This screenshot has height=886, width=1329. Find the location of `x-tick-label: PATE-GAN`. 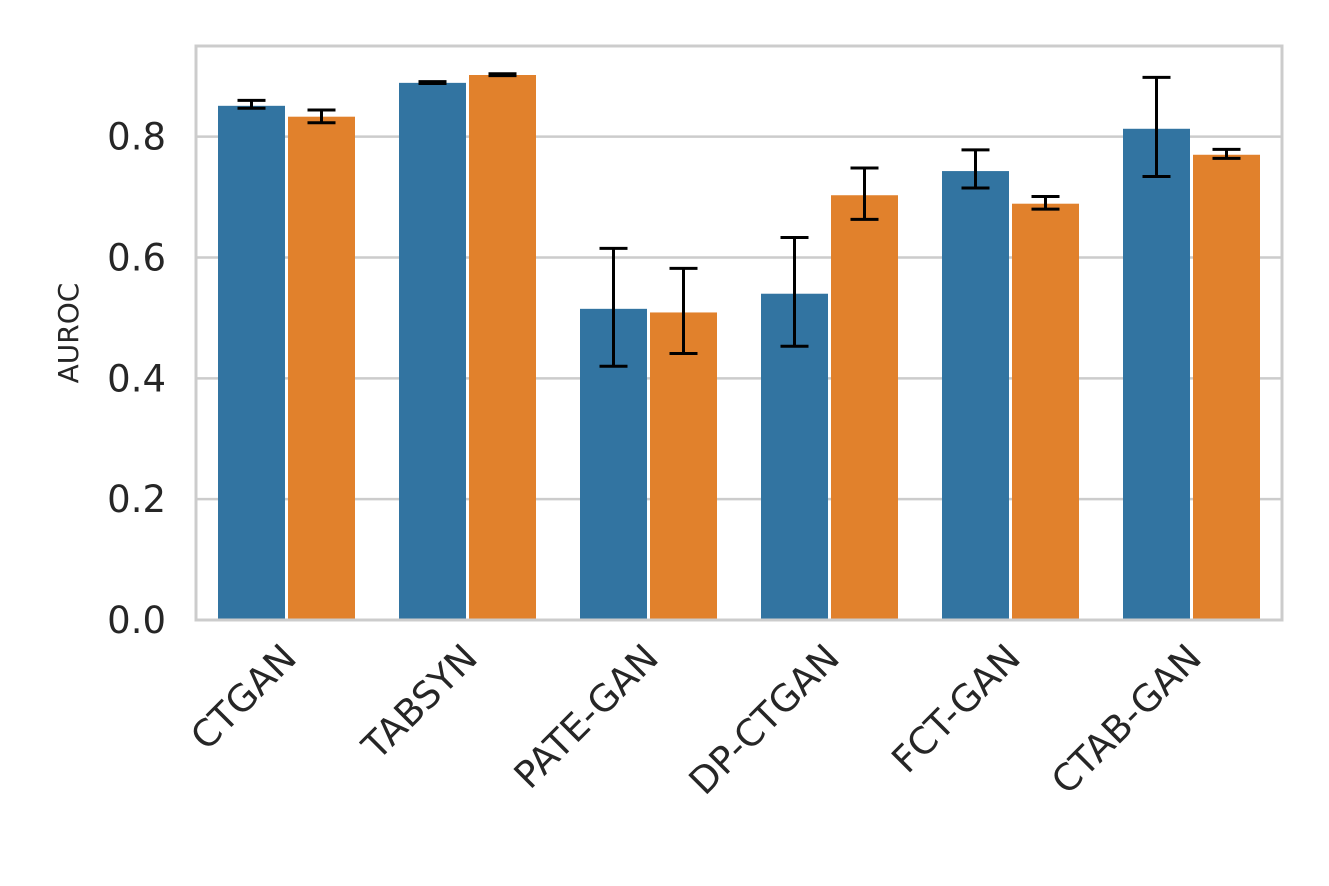

x-tick-label: PATE-GAN is located at coordinates (586, 716).